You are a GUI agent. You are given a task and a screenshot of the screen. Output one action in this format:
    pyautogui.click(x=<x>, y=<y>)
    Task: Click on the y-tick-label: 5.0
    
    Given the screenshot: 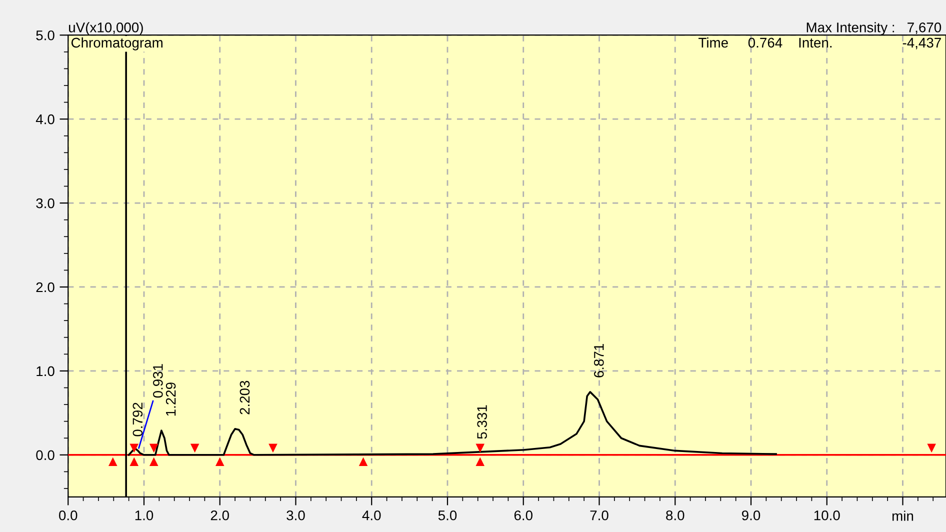 What is the action you would take?
    pyautogui.click(x=45, y=35)
    